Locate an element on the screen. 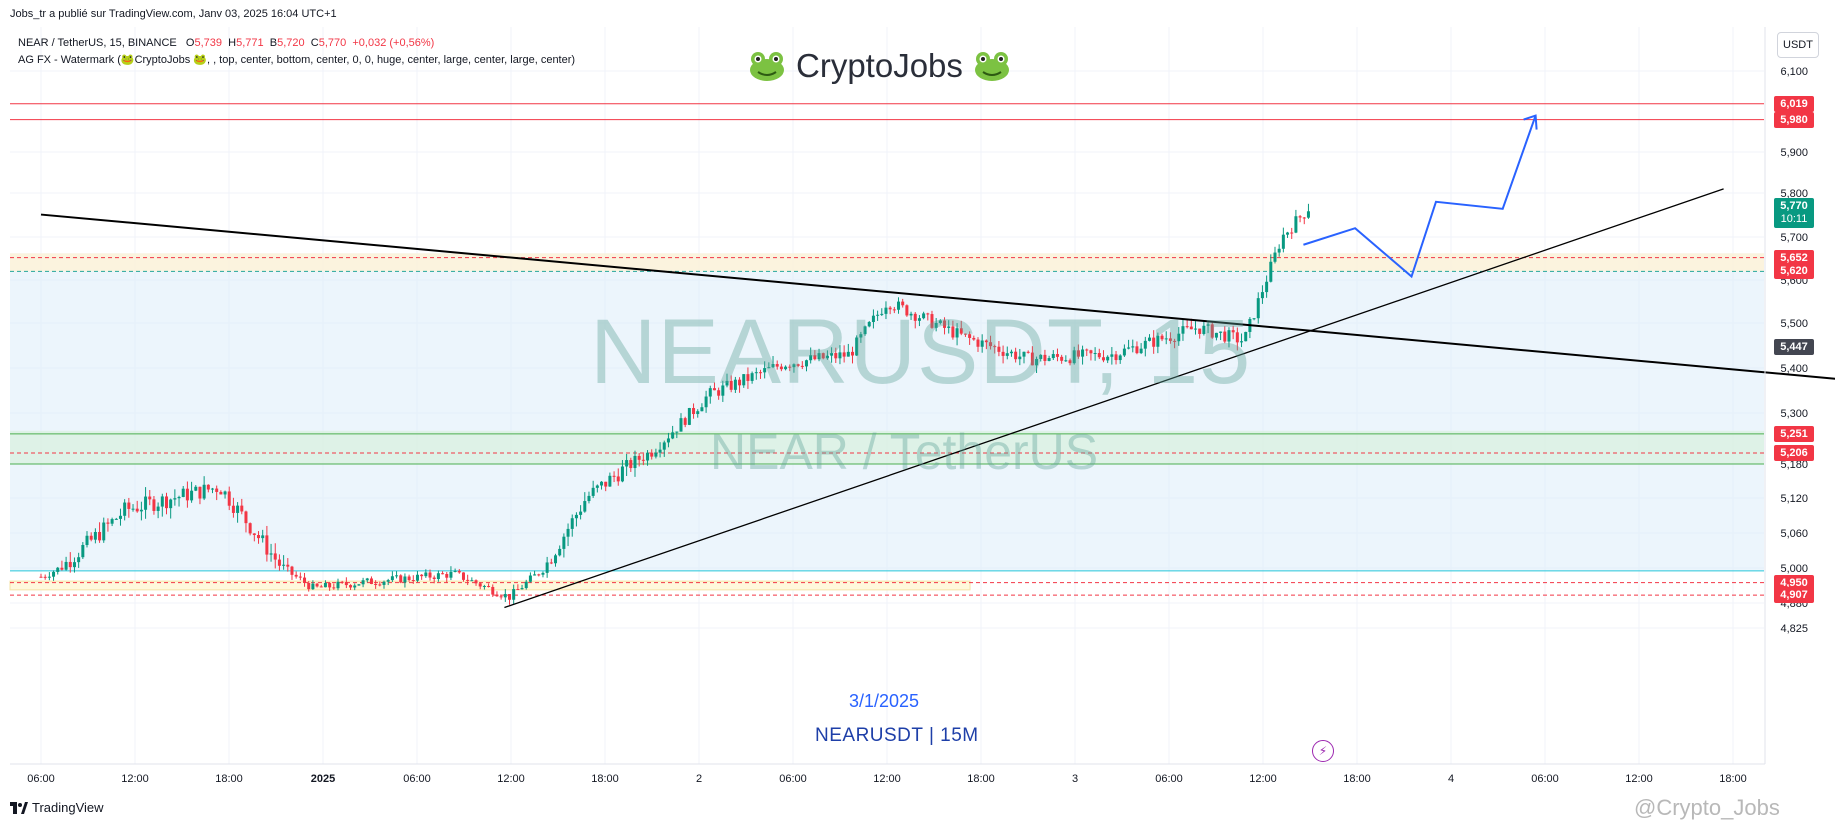 Image resolution: width=1835 pixels, height=827 pixels. legend-change: +0,032 (+0,56%) is located at coordinates (393, 43).